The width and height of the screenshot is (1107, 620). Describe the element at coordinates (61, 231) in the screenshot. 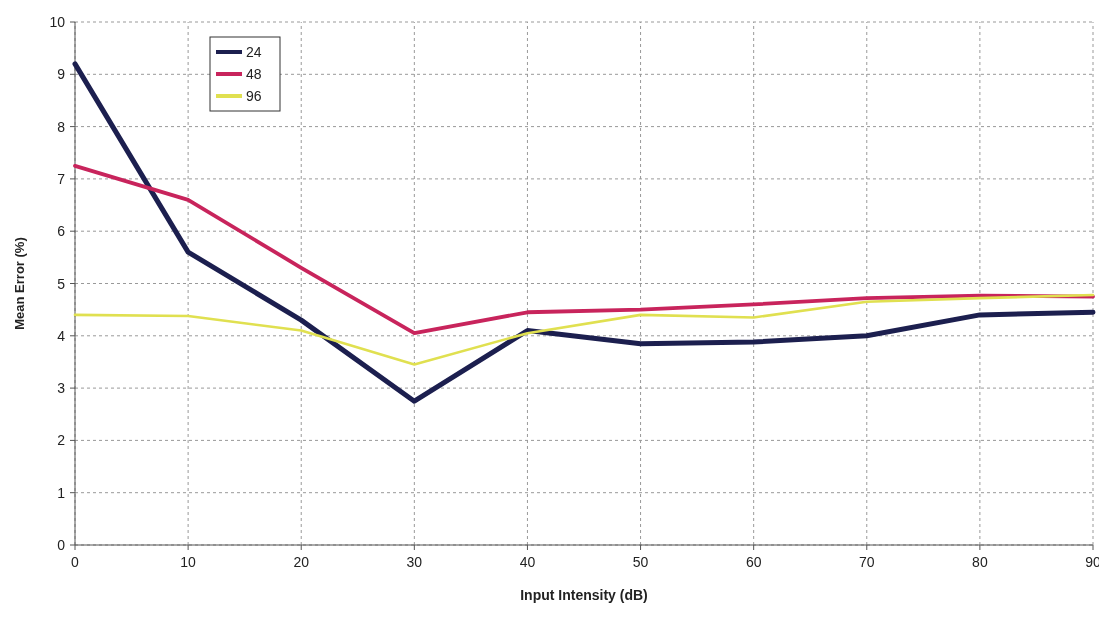

I see `y-tick-label: 6` at that location.